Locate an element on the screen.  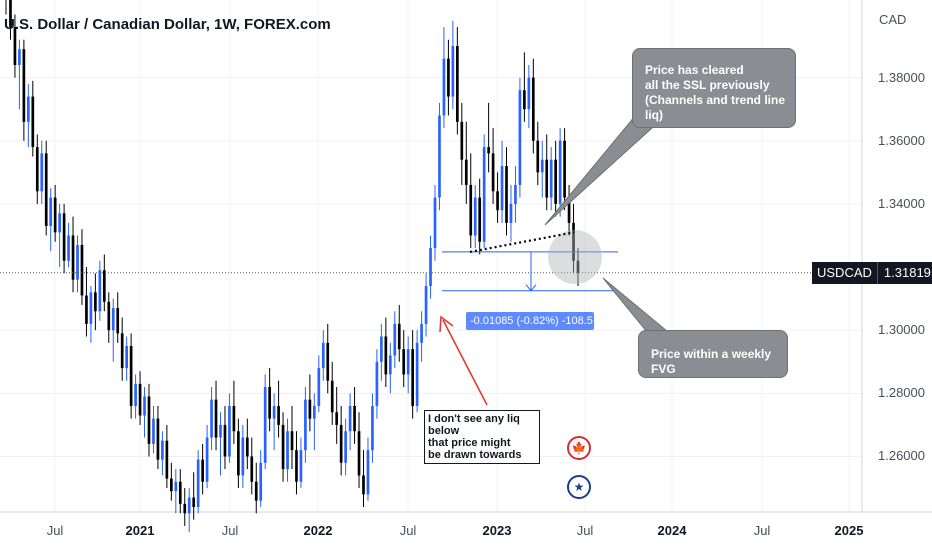
red-arrow-line is located at coordinates (465, 362).